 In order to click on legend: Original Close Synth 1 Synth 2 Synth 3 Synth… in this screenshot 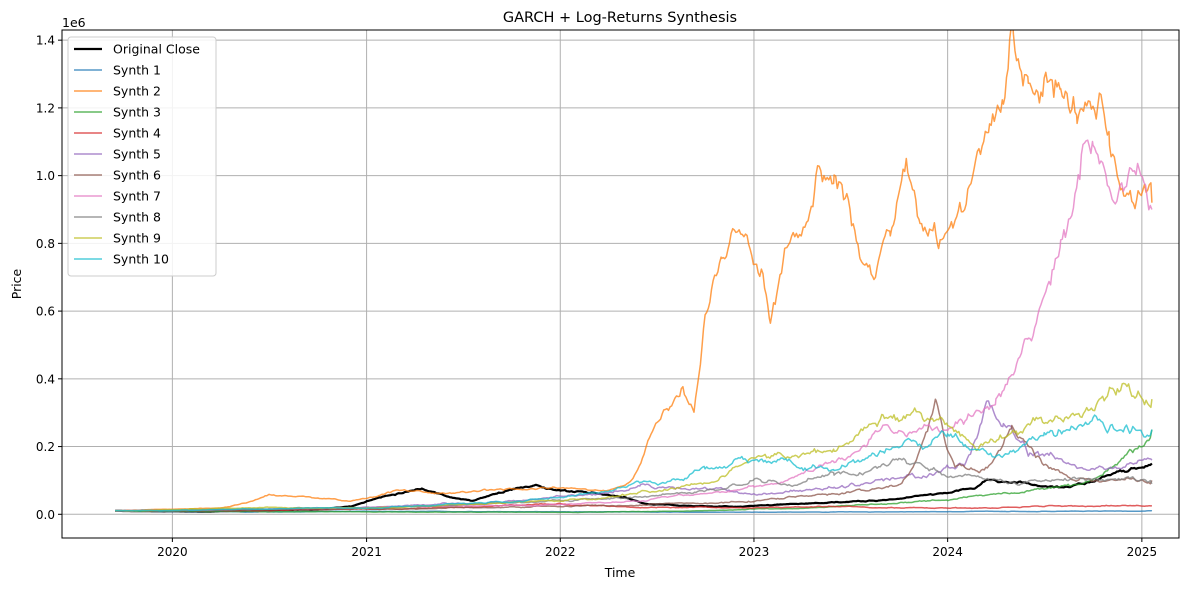, I will do `click(142, 156)`.